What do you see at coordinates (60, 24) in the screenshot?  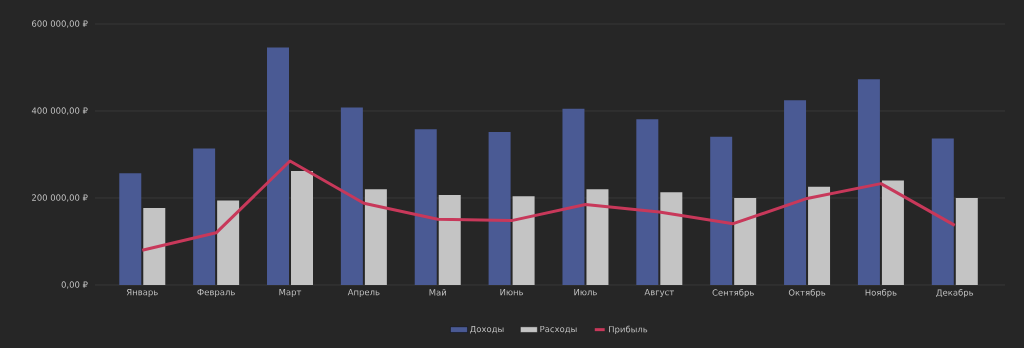 I see `y-tick-label: 600 000,00 ₽` at bounding box center [60, 24].